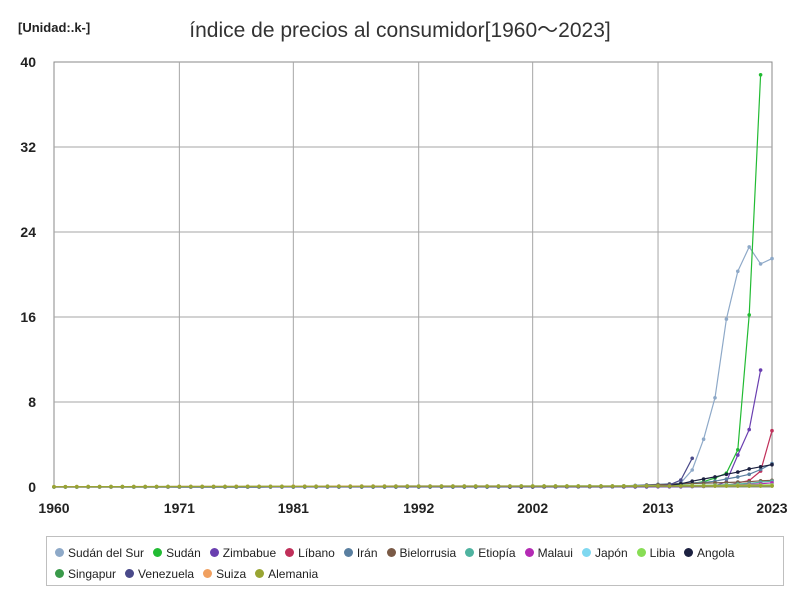  Describe the element at coordinates (657, 508) in the screenshot. I see `x-tick-label: 2013` at that location.